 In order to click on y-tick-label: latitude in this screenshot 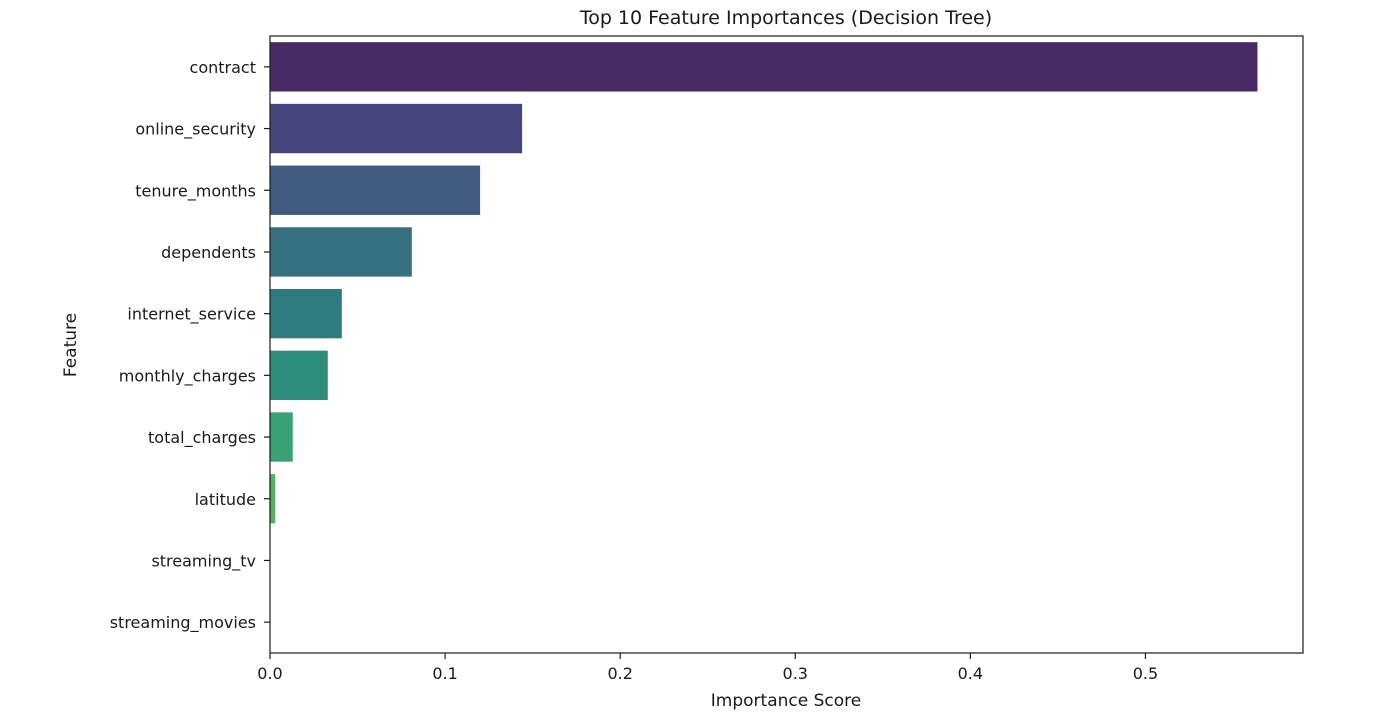, I will do `click(225, 499)`.